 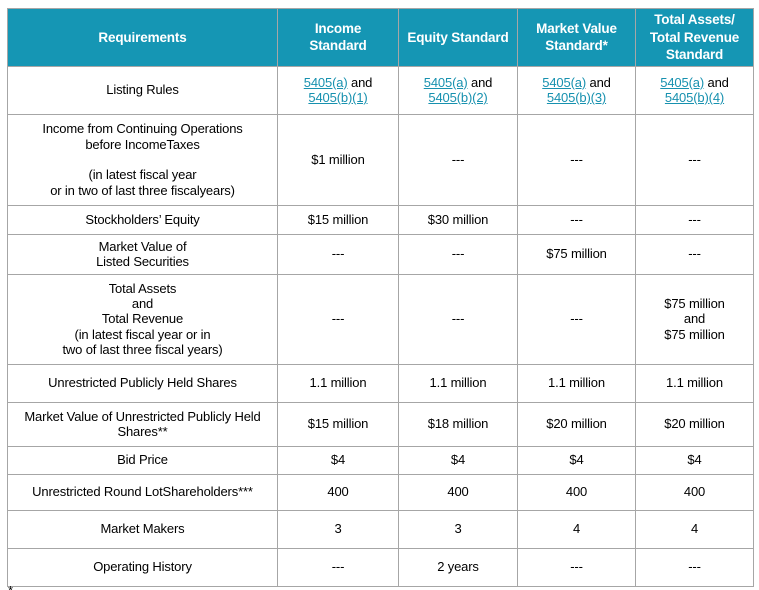 What do you see at coordinates (458, 567) in the screenshot?
I see `cell-value: 2 years` at bounding box center [458, 567].